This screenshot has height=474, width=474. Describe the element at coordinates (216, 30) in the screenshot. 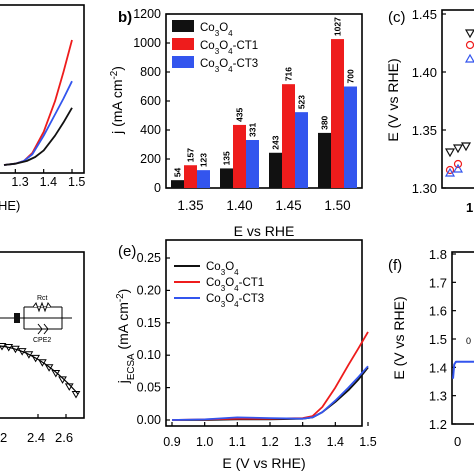

I see `panel-b-legend-label: Co3O4` at that location.